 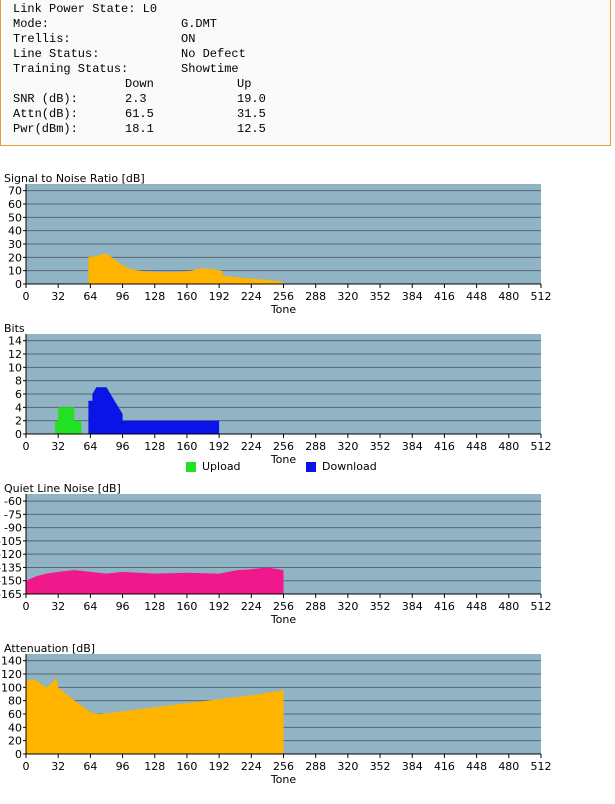 I want to click on legend-download-swatch, so click(x=311, y=466).